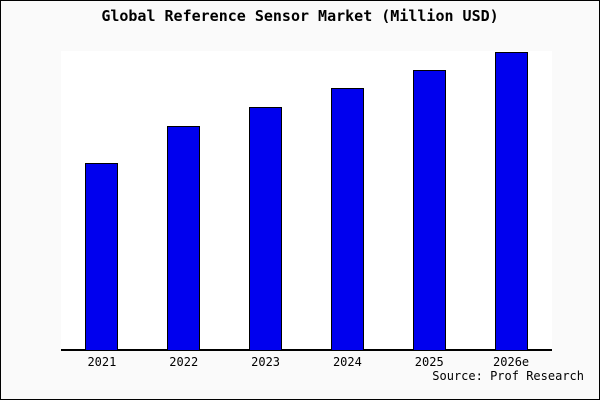 The width and height of the screenshot is (600, 400). Describe the element at coordinates (429, 362) in the screenshot. I see `x-tick-label-2025: 2025` at that location.